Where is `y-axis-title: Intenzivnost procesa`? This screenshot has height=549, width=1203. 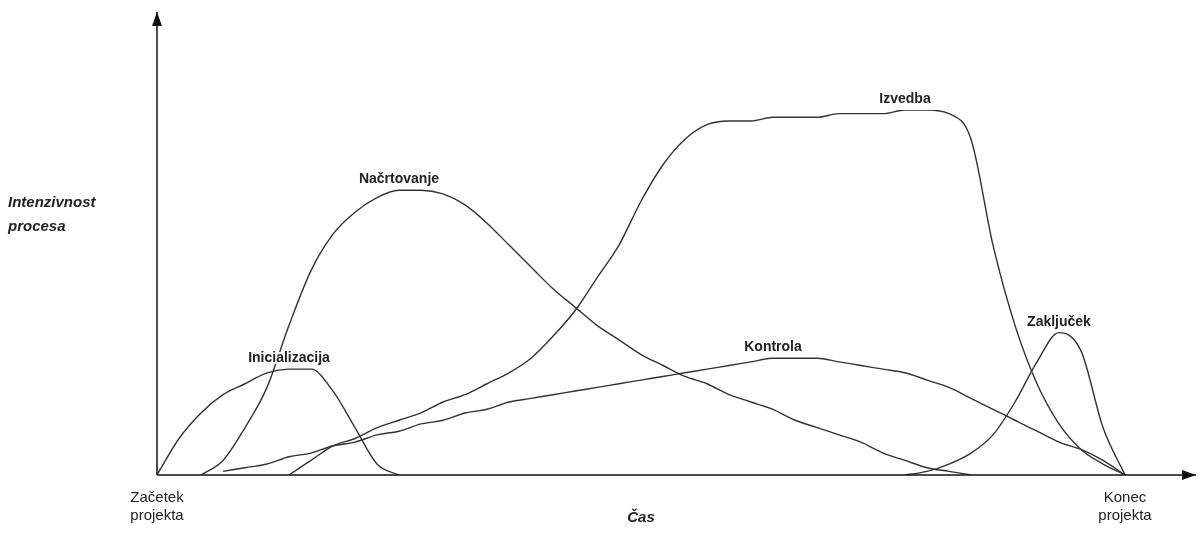
y-axis-title: Intenzivnost procesa is located at coordinates (52, 214).